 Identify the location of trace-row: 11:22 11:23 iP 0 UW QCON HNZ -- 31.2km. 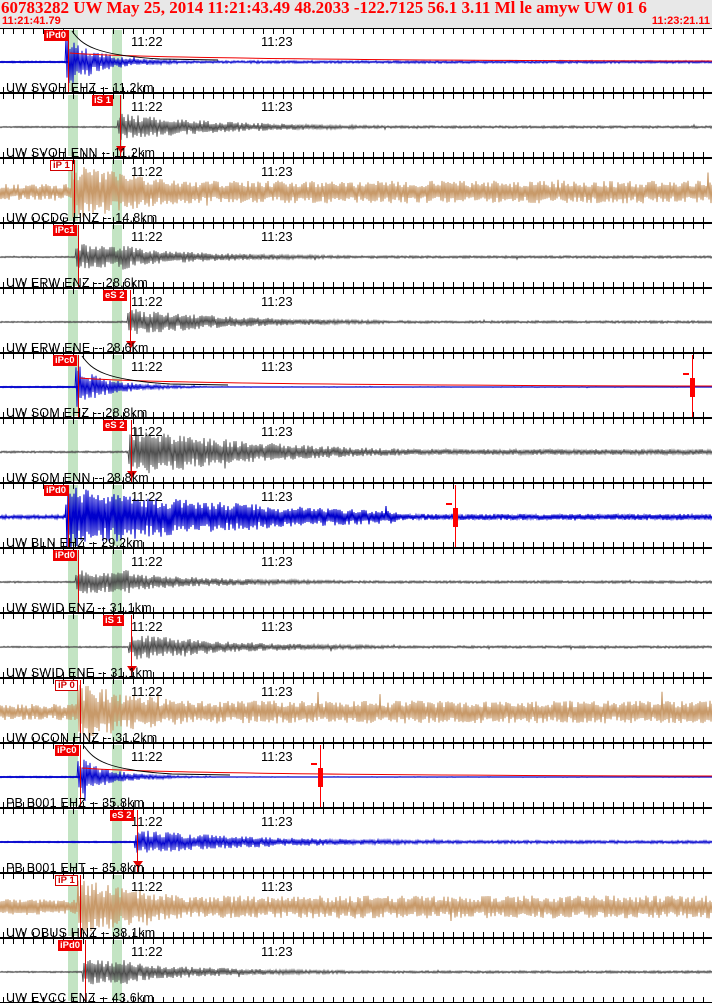
(356, 710).